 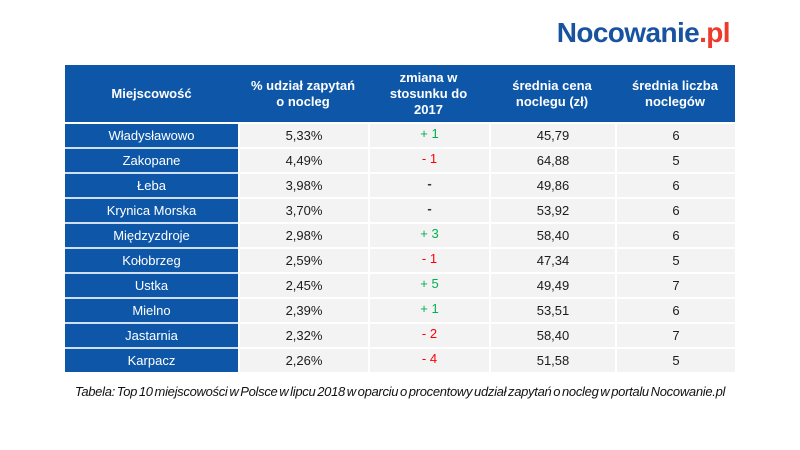 What do you see at coordinates (303, 234) in the screenshot?
I see `share-cell: 2,98%` at bounding box center [303, 234].